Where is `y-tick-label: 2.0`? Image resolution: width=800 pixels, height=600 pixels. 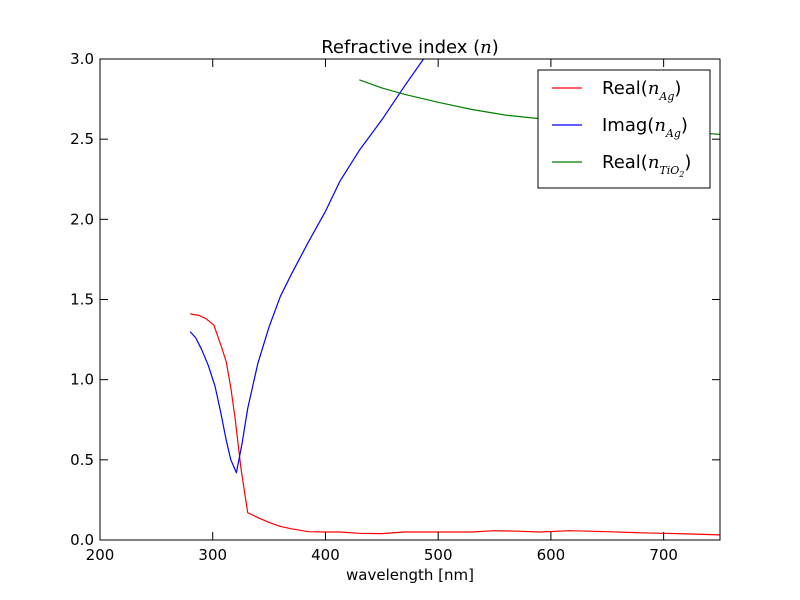 y-tick-label: 2.0 is located at coordinates (82, 219).